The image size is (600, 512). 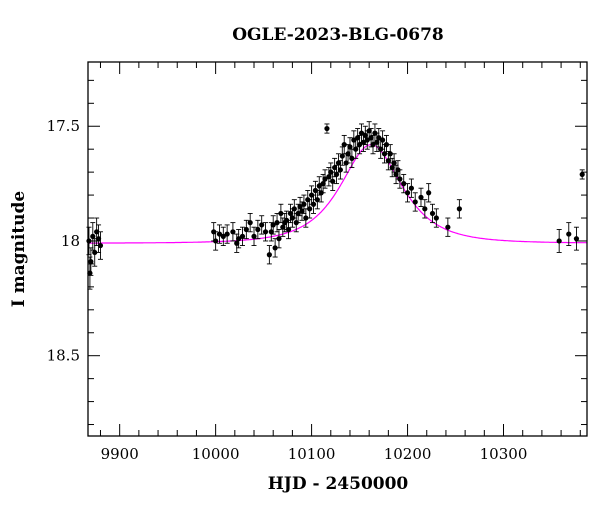 What do you see at coordinates (338, 484) in the screenshot?
I see `x-axis-label: HJD - 2450000` at bounding box center [338, 484].